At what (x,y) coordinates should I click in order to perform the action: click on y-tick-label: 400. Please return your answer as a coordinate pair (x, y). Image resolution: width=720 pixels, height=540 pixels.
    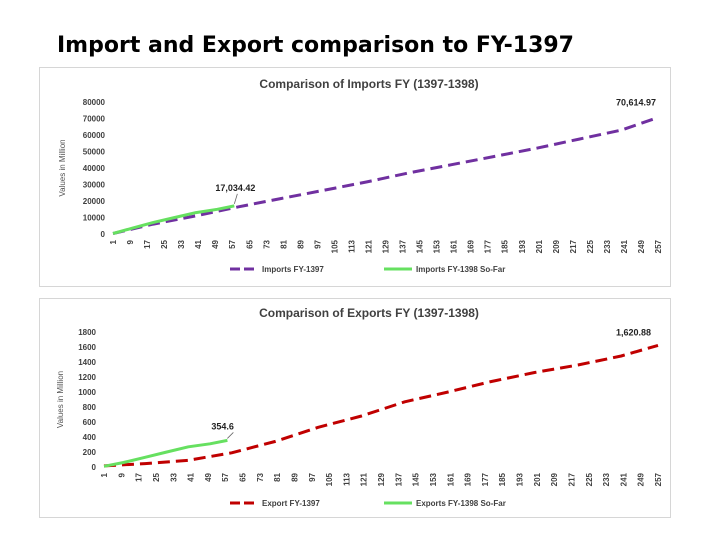
    Looking at the image, I should click on (90, 437).